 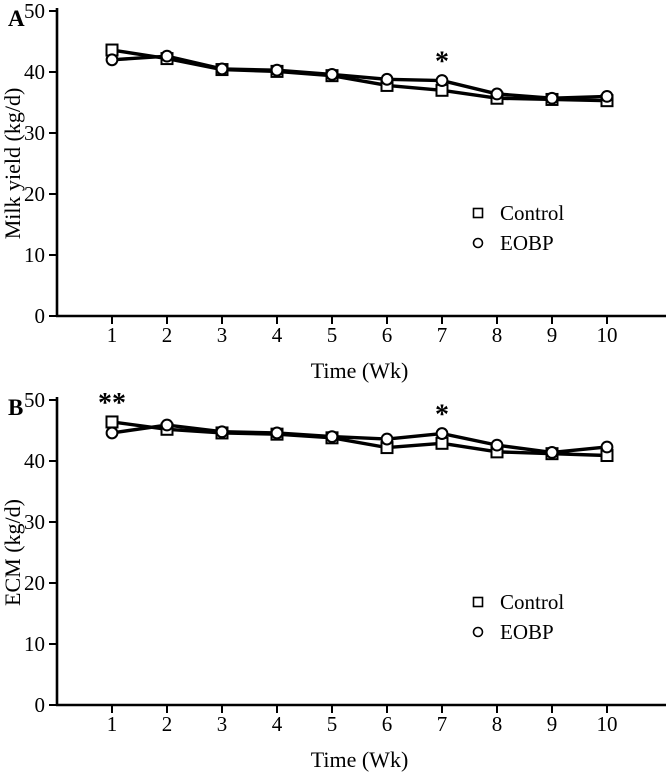 I want to click on y-axis-title: ECM (kg/d), so click(x=12, y=552).